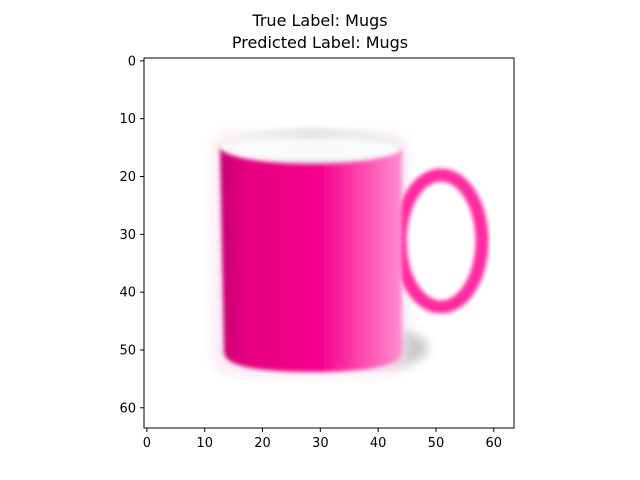 This screenshot has width=640, height=480. I want to click on y-tick-label: 50, so click(127, 350).